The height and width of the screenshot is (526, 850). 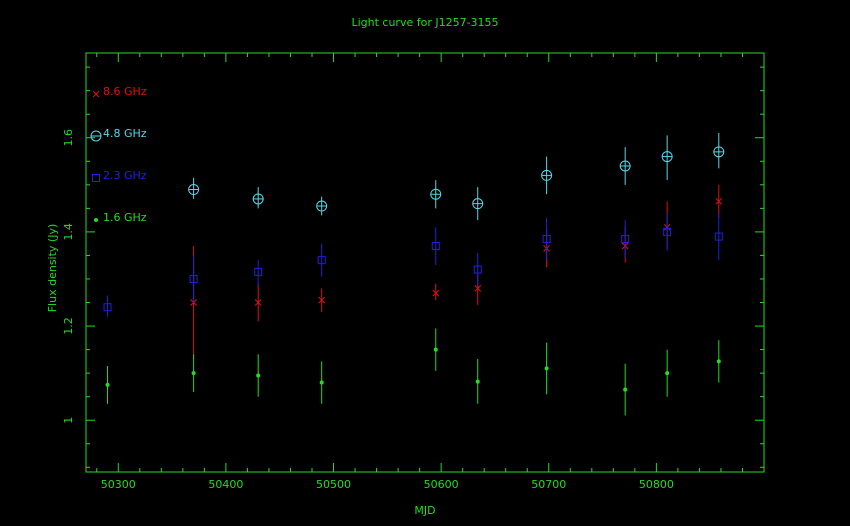 I want to click on x-axis-label: MJD, so click(x=424, y=510).